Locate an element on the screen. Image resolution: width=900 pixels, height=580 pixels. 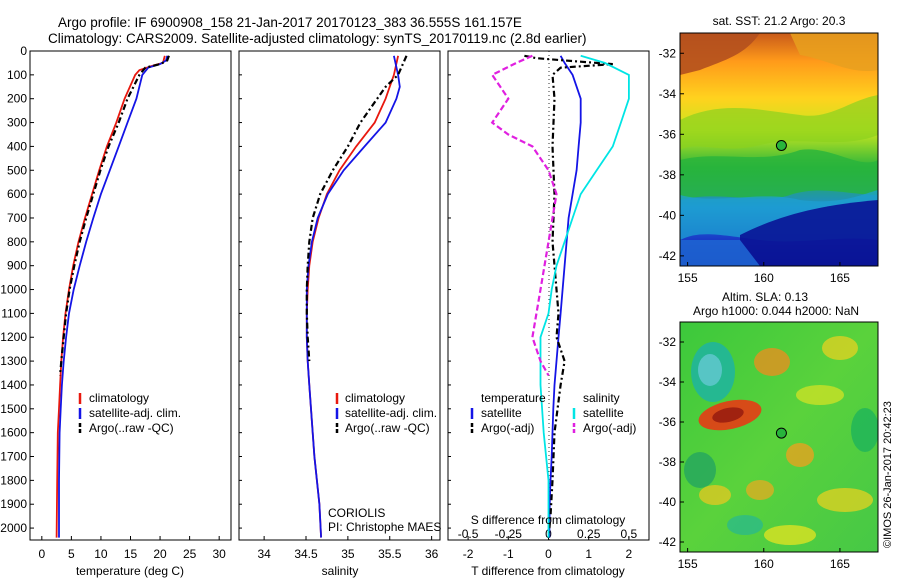
x-tick-label: 1 is located at coordinates (588, 554).